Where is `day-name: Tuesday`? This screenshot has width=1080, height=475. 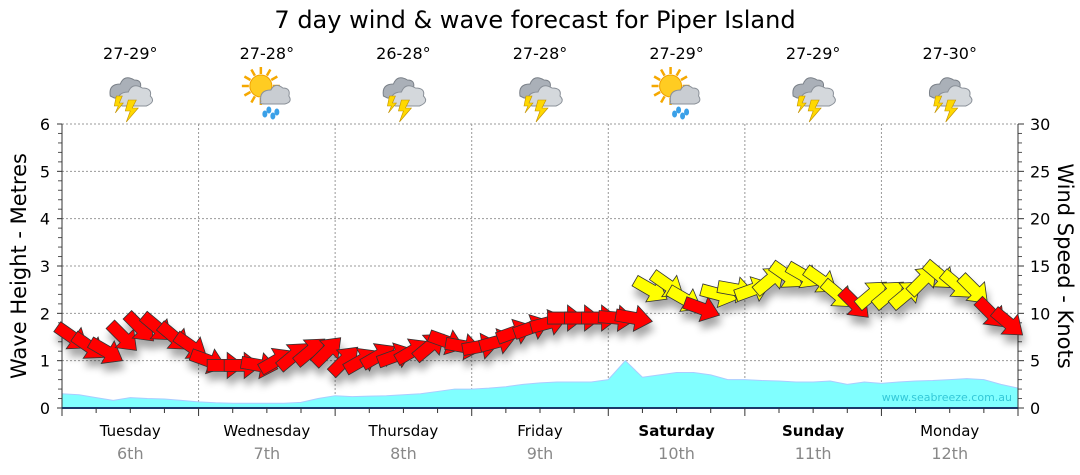
day-name: Tuesday is located at coordinates (130, 431).